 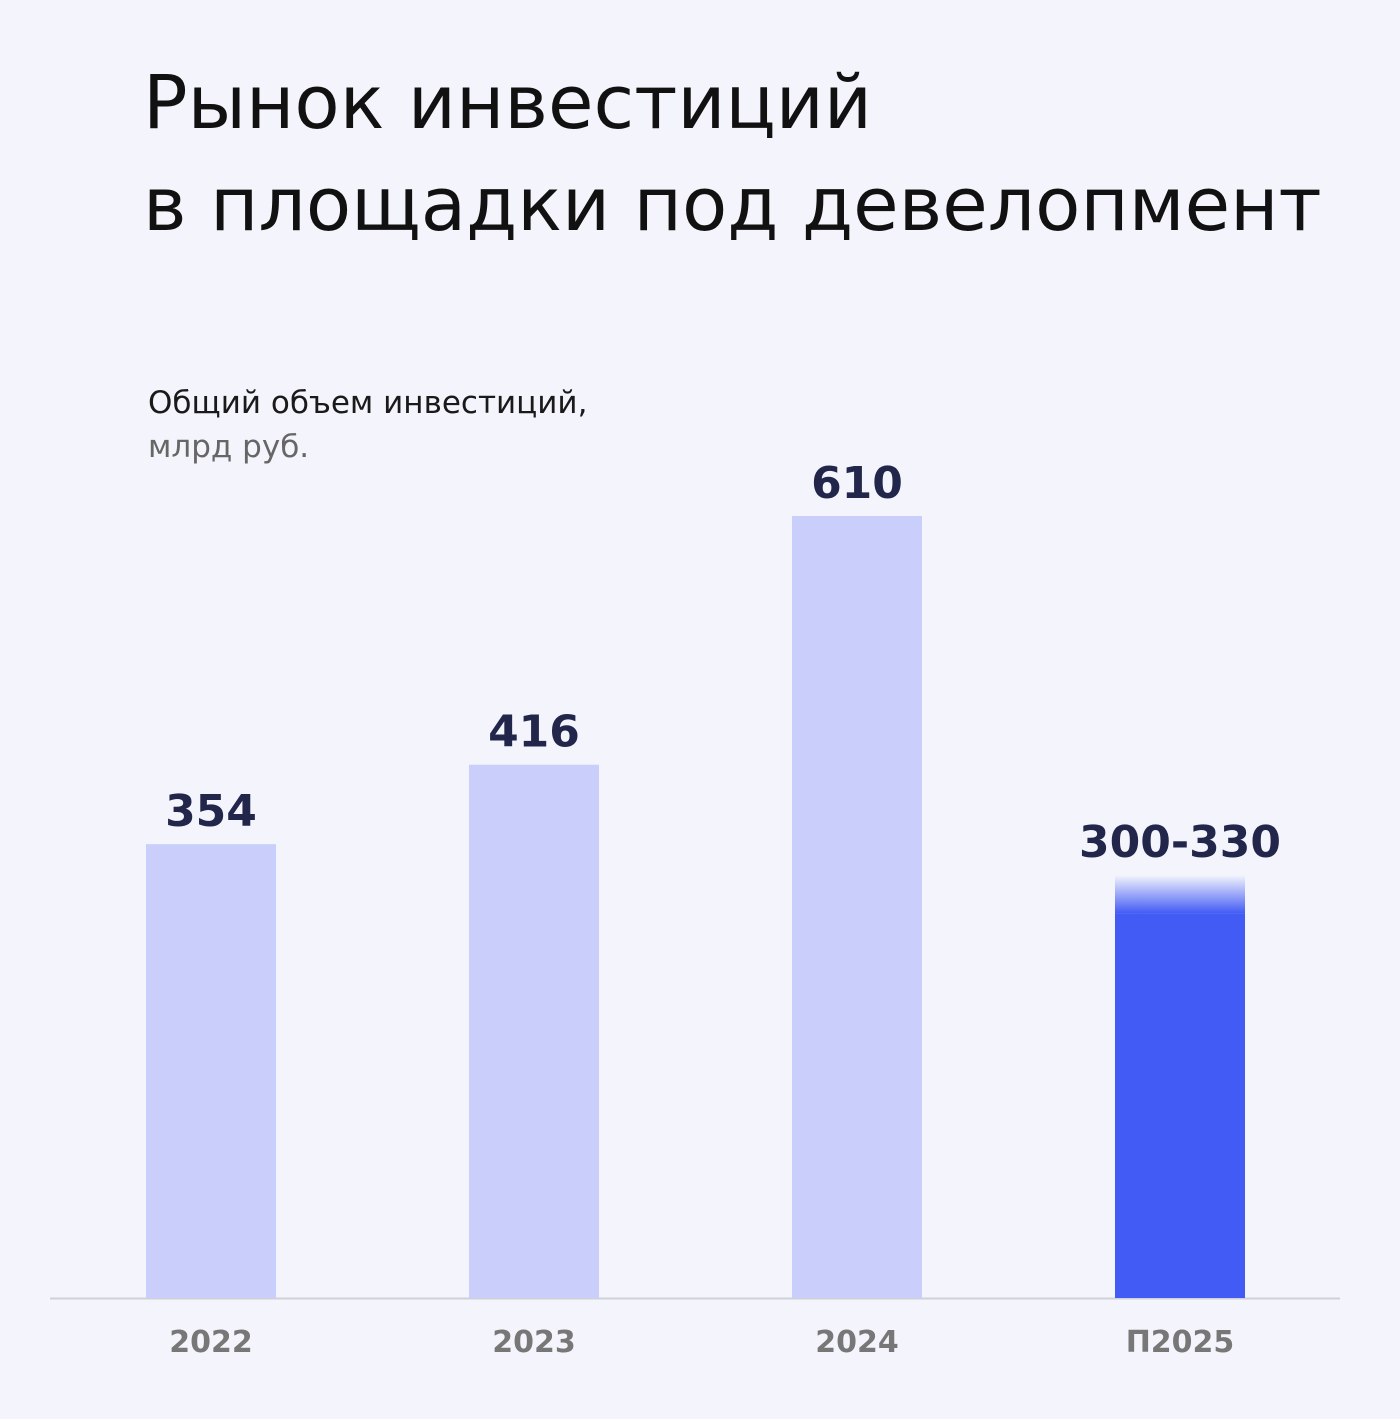 What do you see at coordinates (857, 483) in the screenshot?
I see `value-label: 610` at bounding box center [857, 483].